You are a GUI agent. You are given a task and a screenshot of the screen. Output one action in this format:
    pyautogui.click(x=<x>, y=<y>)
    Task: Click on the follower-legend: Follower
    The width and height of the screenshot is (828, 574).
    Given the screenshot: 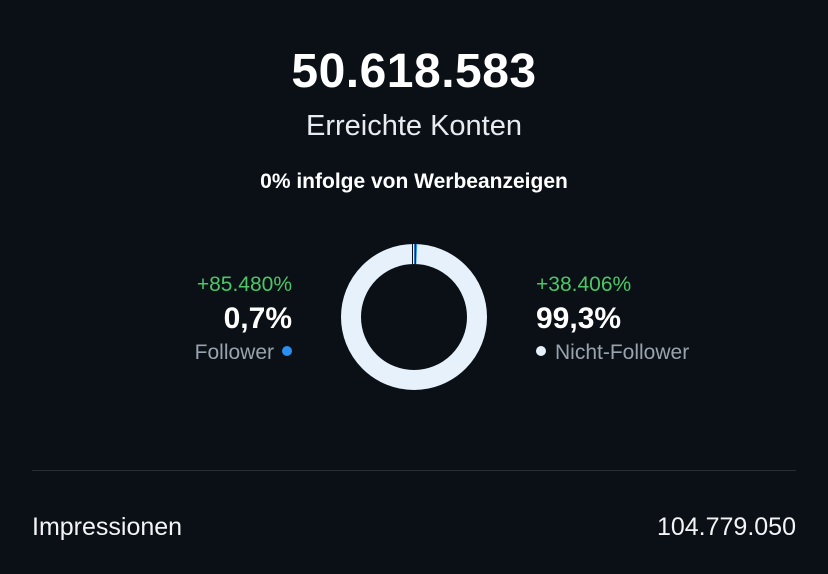 What is the action you would take?
    pyautogui.click(x=243, y=353)
    